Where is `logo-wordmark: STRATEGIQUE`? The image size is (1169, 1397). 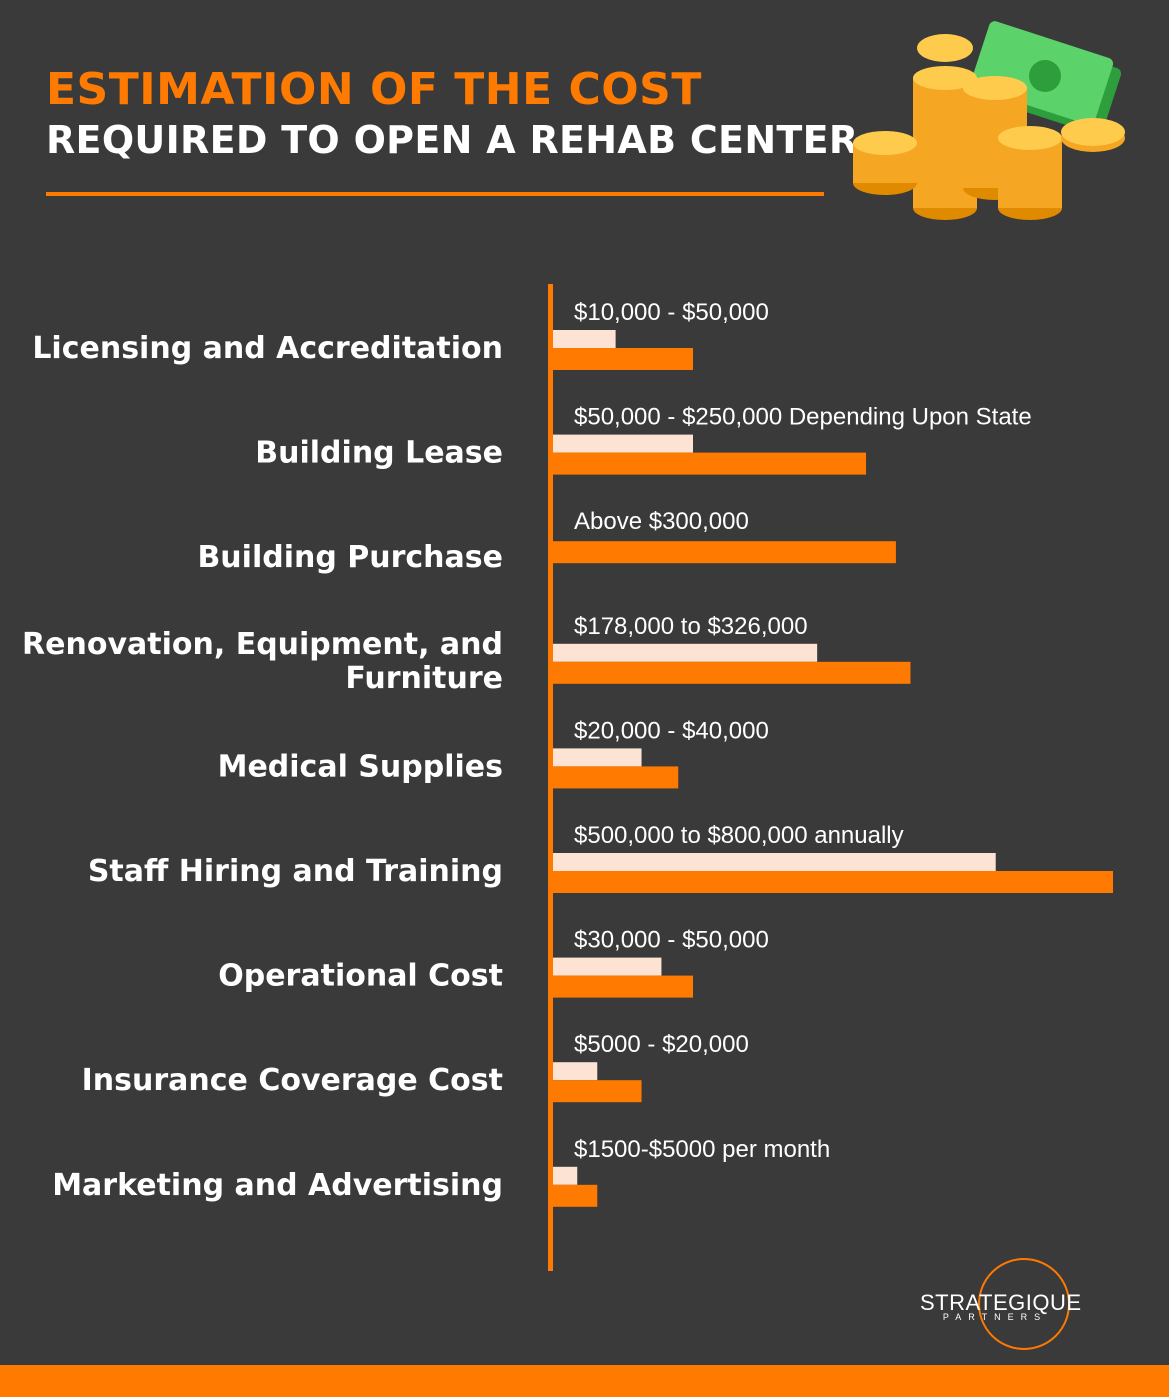 logo-wordmark: STRATEGIQUE is located at coordinates (1001, 1302).